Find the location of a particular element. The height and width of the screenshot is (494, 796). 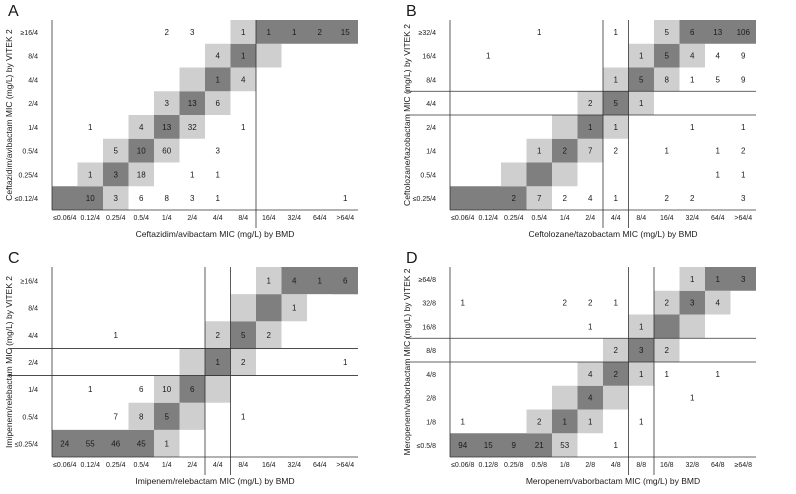

y-tick-label: ≤0.25/4 is located at coordinates (26, 444).